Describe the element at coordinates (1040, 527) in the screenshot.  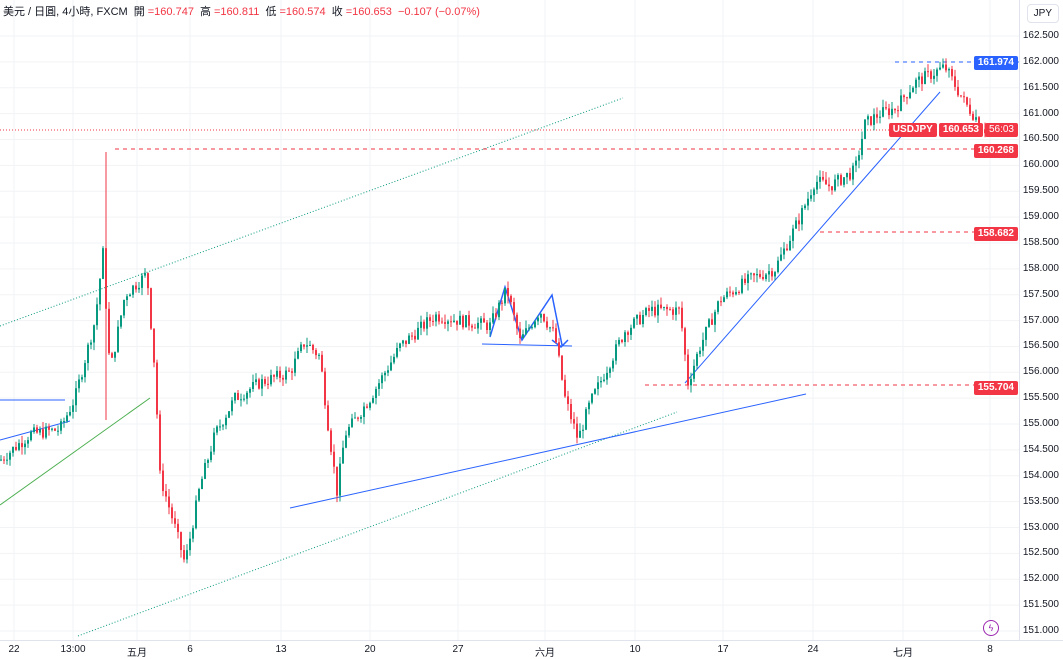
I see `price-tick: 153.000` at that location.